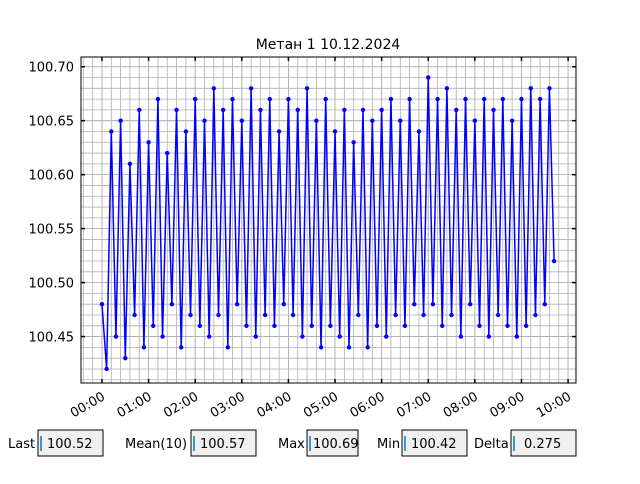 The image size is (640, 484). Describe the element at coordinates (52, 284) in the screenshot. I see `y-tick-label: 100.50` at that location.